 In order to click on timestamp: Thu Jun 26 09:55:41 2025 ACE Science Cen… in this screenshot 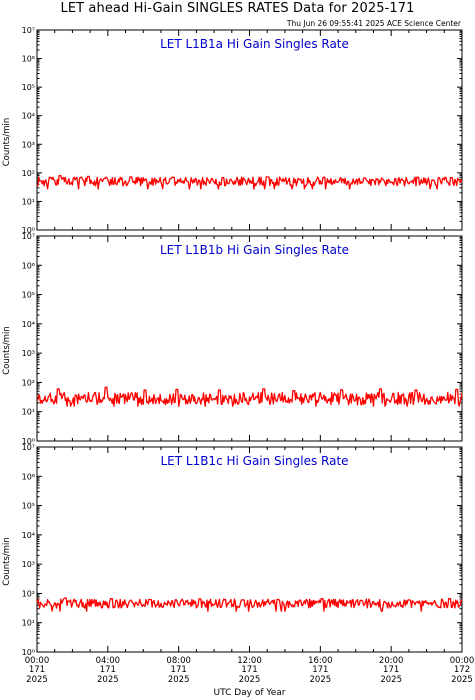, I will do `click(373, 23)`.